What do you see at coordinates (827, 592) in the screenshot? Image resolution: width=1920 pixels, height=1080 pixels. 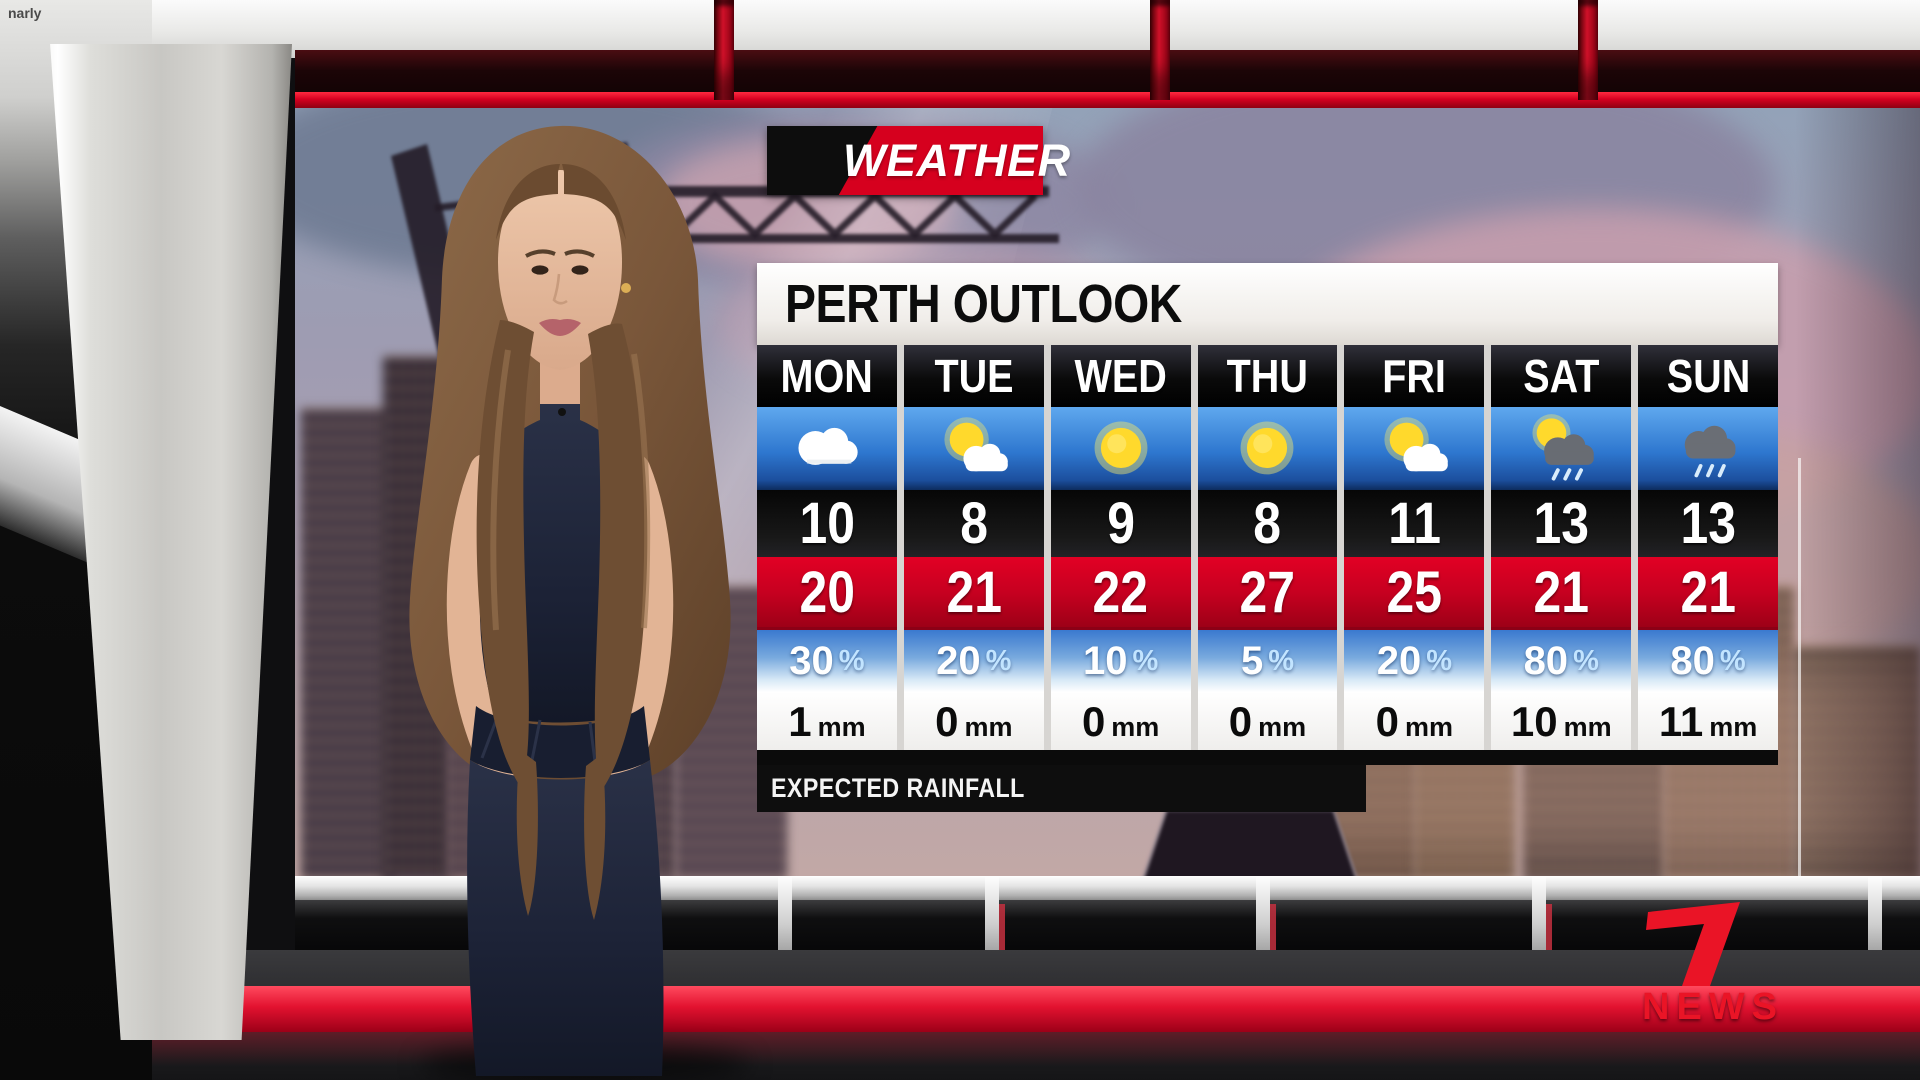 I see `max-temp: 20` at bounding box center [827, 592].